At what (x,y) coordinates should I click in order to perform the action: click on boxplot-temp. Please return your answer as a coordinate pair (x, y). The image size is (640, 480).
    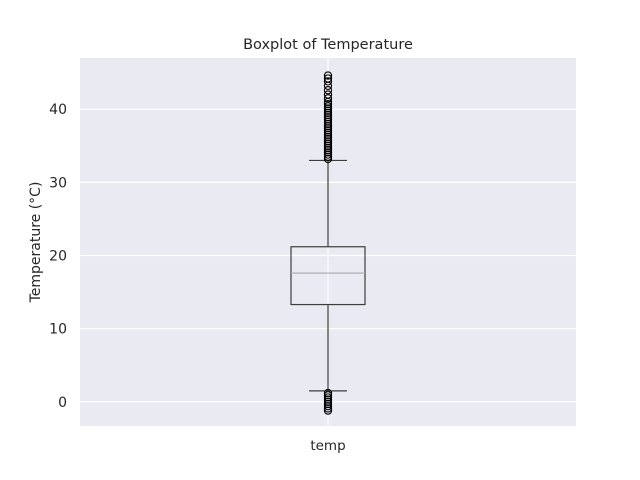
    Looking at the image, I should click on (328, 243).